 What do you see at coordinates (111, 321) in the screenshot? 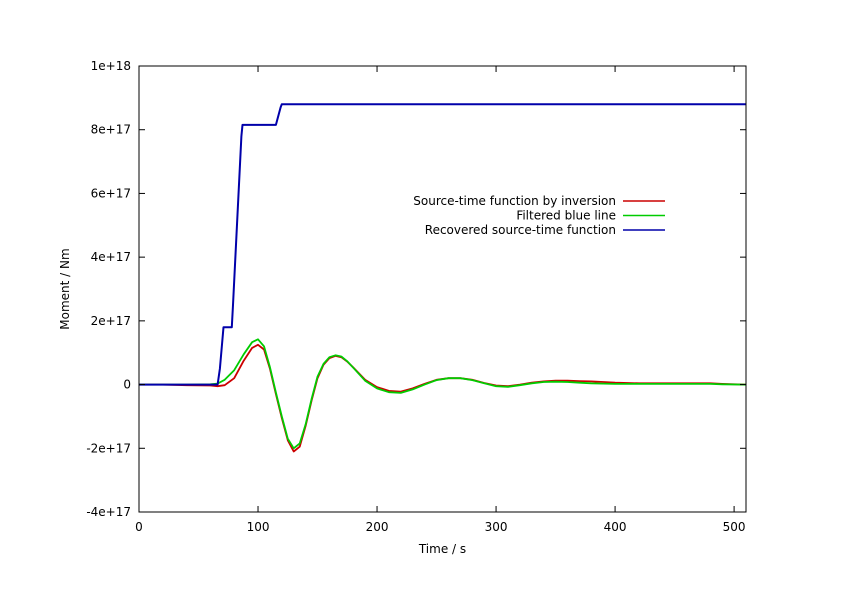
I see `y-tick-label: 2e+17` at bounding box center [111, 321].